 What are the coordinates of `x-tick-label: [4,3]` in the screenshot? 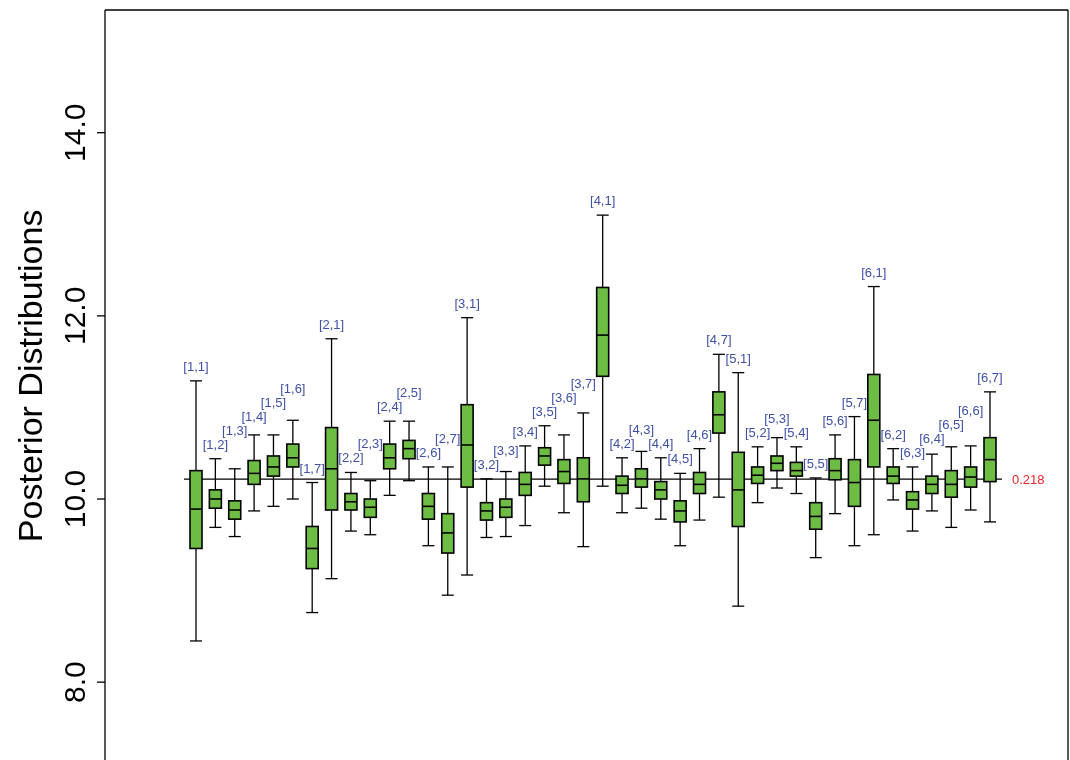 It's located at (641, 429).